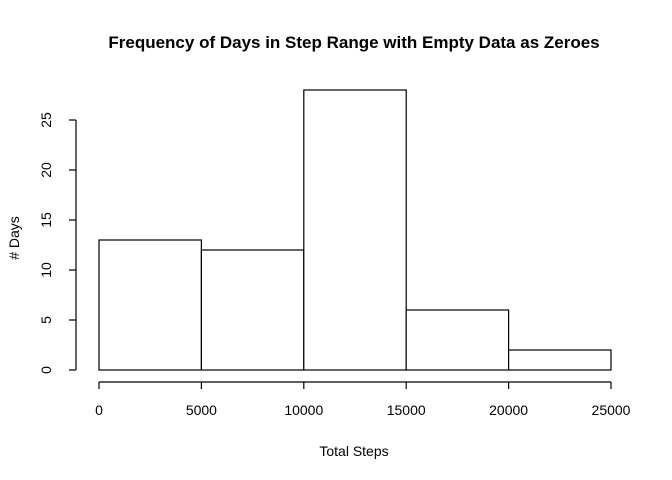 This screenshot has height=480, width=672. I want to click on x-tick-label-3: 15000, so click(406, 410).